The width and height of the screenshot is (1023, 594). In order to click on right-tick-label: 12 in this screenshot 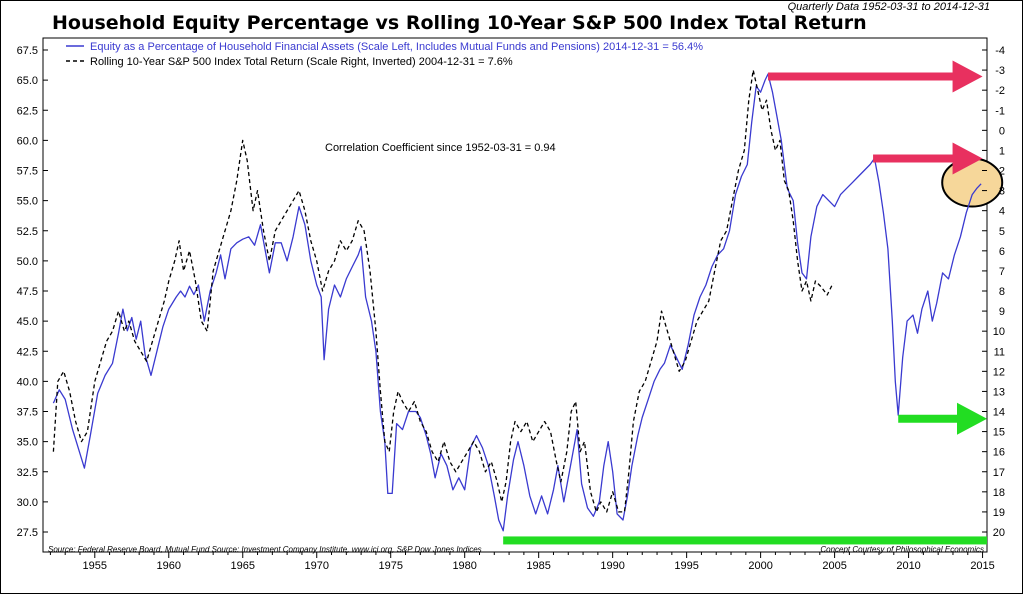, I will do `click(999, 372)`.